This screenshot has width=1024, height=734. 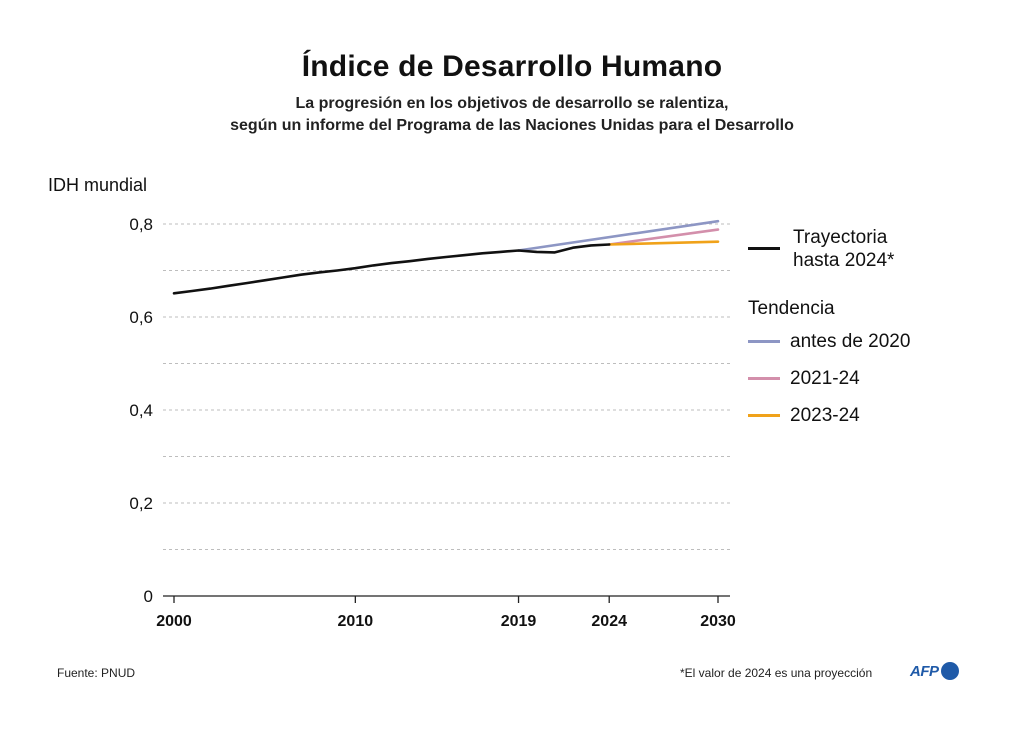 I want to click on y-tick-label: 0,6, so click(x=141, y=317).